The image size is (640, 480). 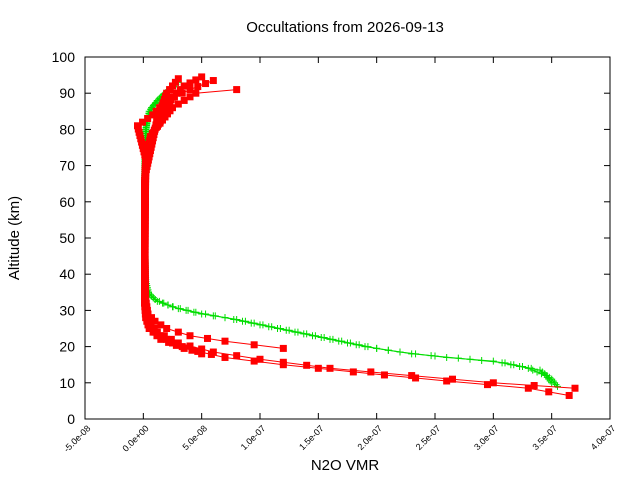 What do you see at coordinates (67, 347) in the screenshot?
I see `y-tick-label: 20` at bounding box center [67, 347].